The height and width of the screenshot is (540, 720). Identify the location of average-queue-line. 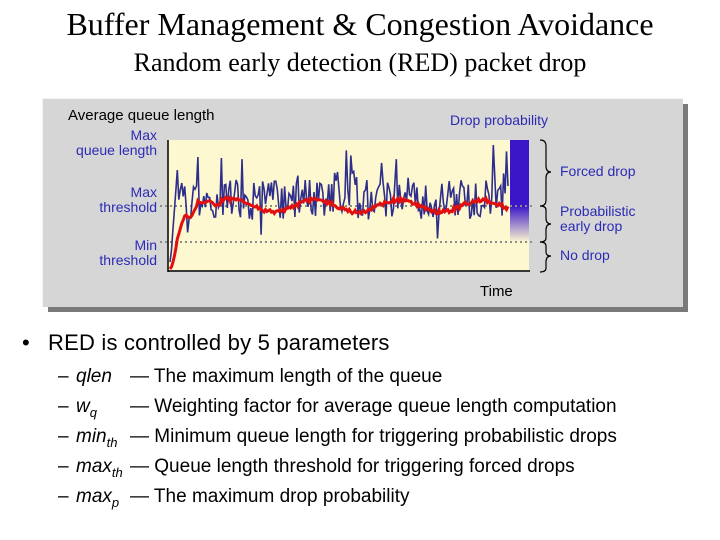
(339, 232).